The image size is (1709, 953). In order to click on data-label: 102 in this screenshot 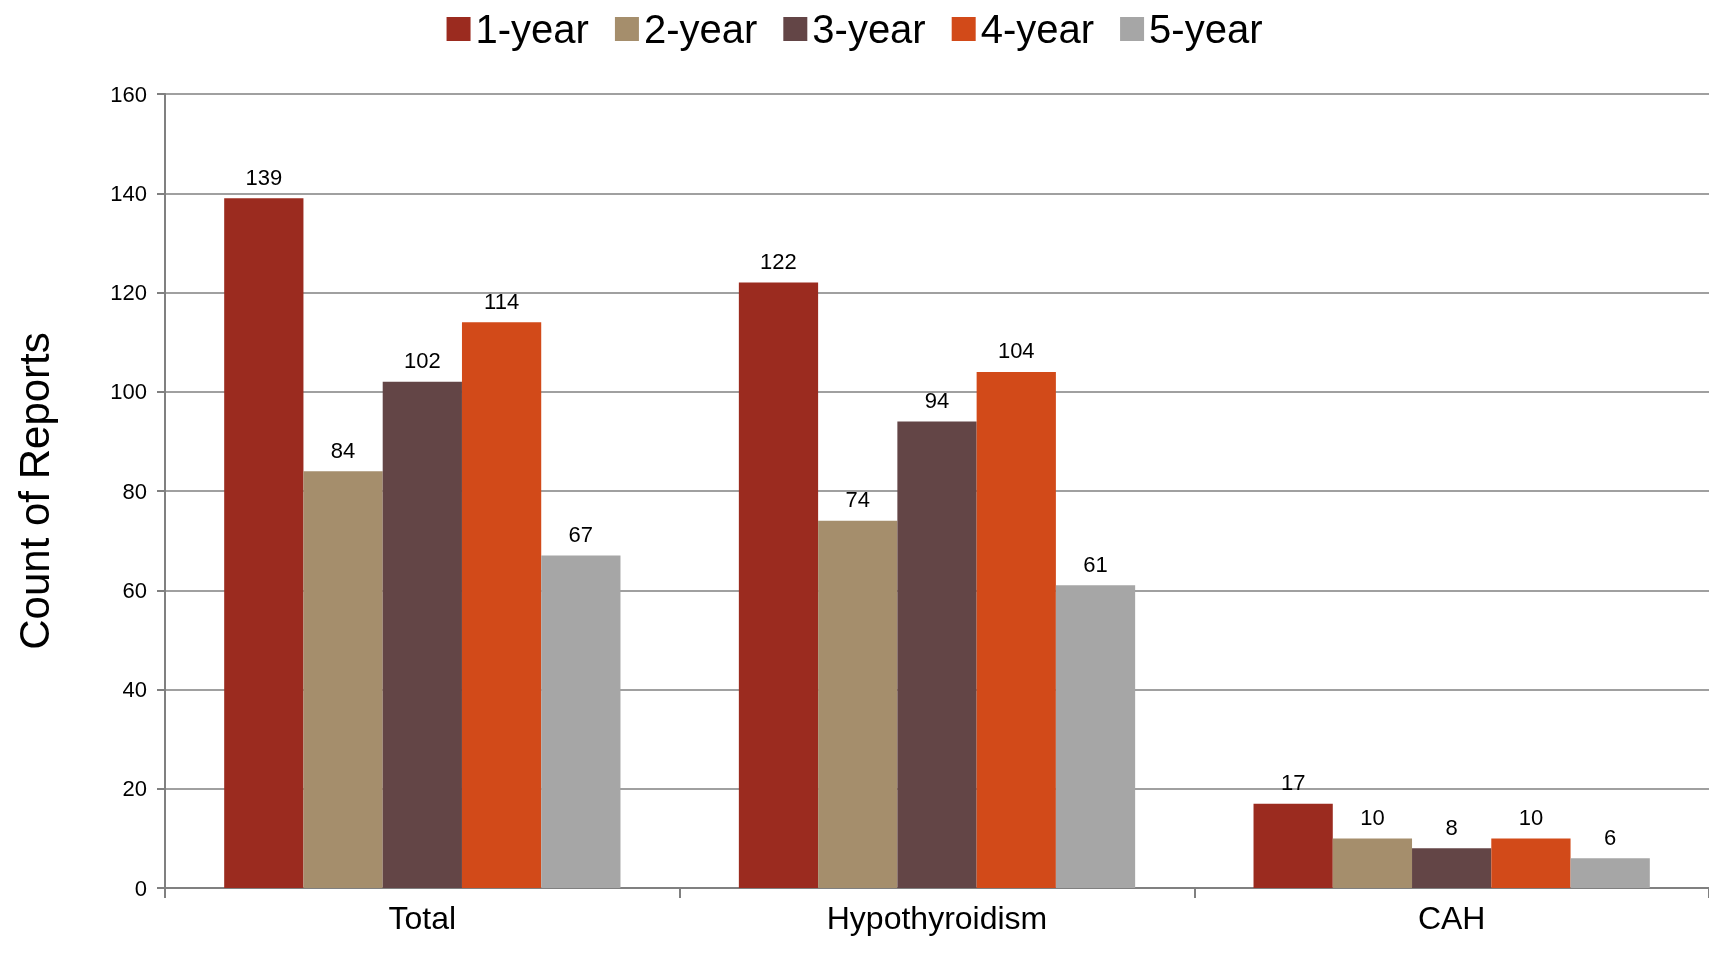, I will do `click(422, 361)`.